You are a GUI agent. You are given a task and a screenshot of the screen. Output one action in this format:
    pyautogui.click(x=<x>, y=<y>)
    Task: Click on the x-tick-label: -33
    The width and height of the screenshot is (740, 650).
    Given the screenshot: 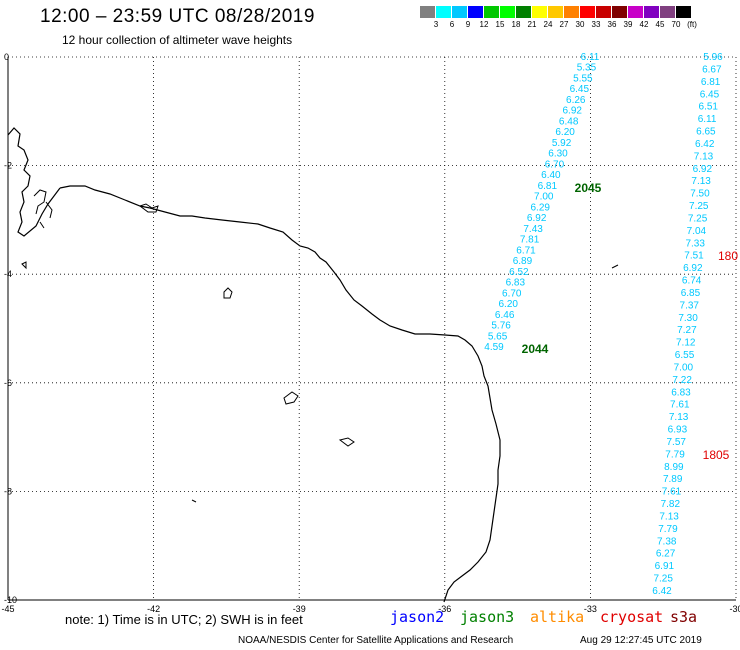 What is the action you would take?
    pyautogui.click(x=590, y=609)
    